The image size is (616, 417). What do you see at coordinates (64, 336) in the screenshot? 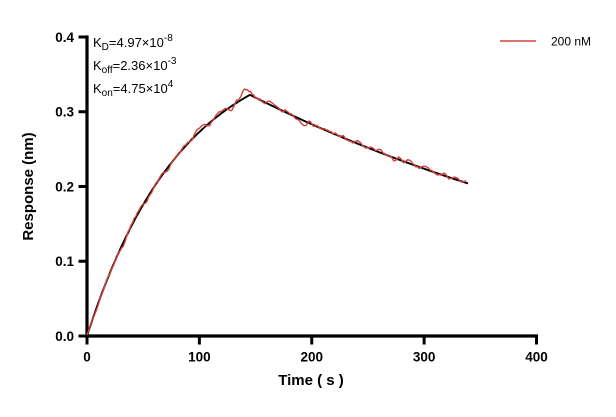
I see `y-tick-label: 0.0` at bounding box center [64, 336].